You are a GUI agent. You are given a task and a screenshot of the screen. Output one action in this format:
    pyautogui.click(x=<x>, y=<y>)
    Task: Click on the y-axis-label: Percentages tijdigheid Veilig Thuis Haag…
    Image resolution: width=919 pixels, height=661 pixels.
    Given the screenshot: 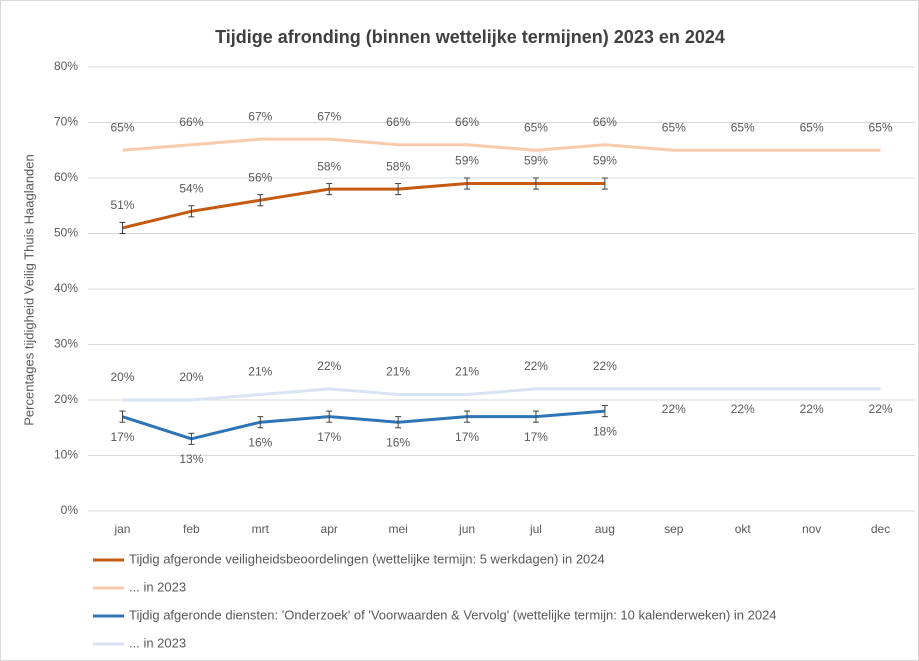 What is the action you would take?
    pyautogui.click(x=28, y=290)
    